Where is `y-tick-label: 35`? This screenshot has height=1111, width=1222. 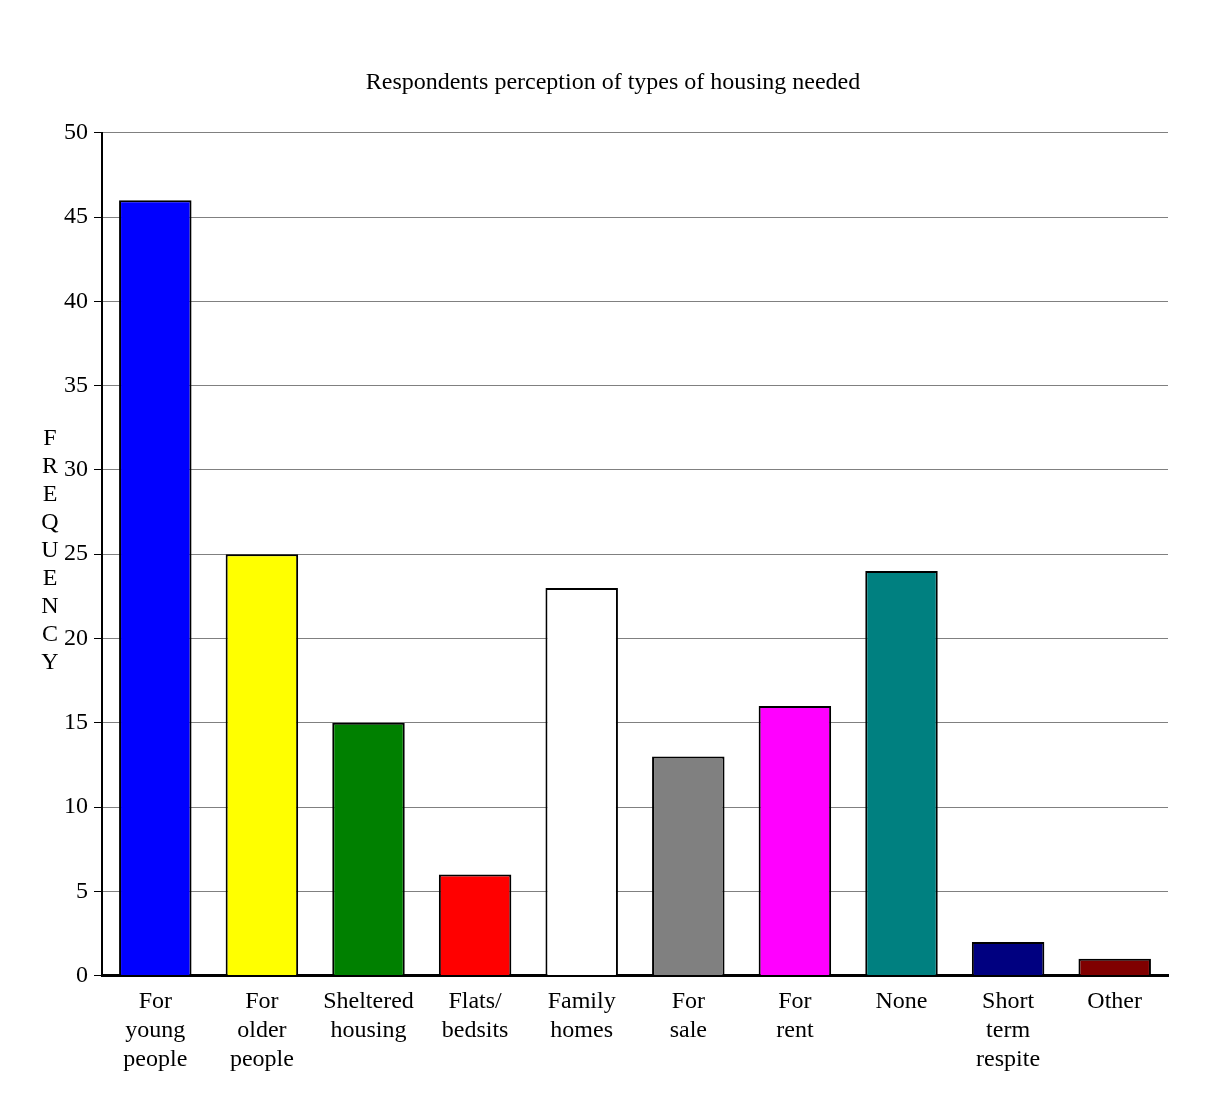
y-tick-label: 35 is located at coordinates (76, 383).